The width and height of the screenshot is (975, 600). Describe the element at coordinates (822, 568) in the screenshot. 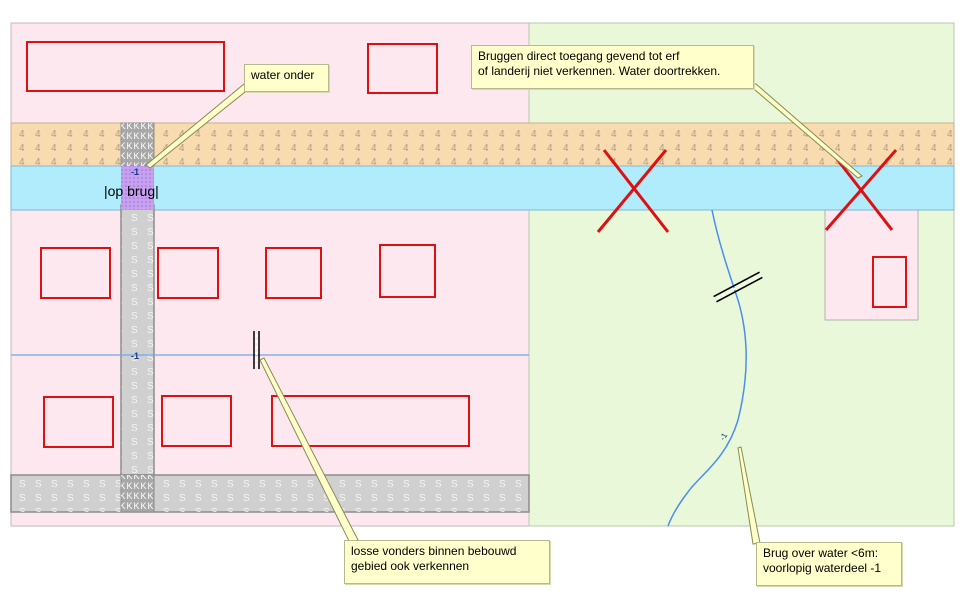

I see `callout-small-bridge-line2: voorlopig waterdeel -1` at that location.